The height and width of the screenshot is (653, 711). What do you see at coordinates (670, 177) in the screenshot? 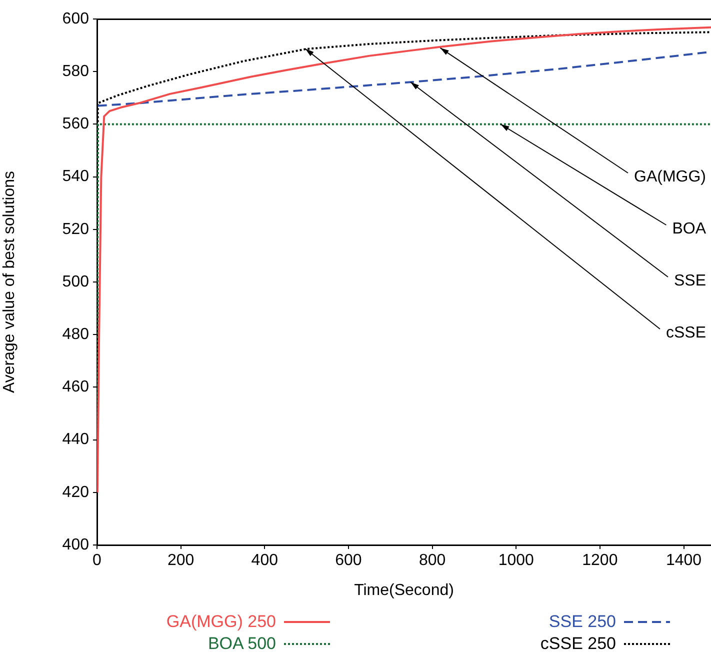
I see `annotation: GA(MGG)` at bounding box center [670, 177].